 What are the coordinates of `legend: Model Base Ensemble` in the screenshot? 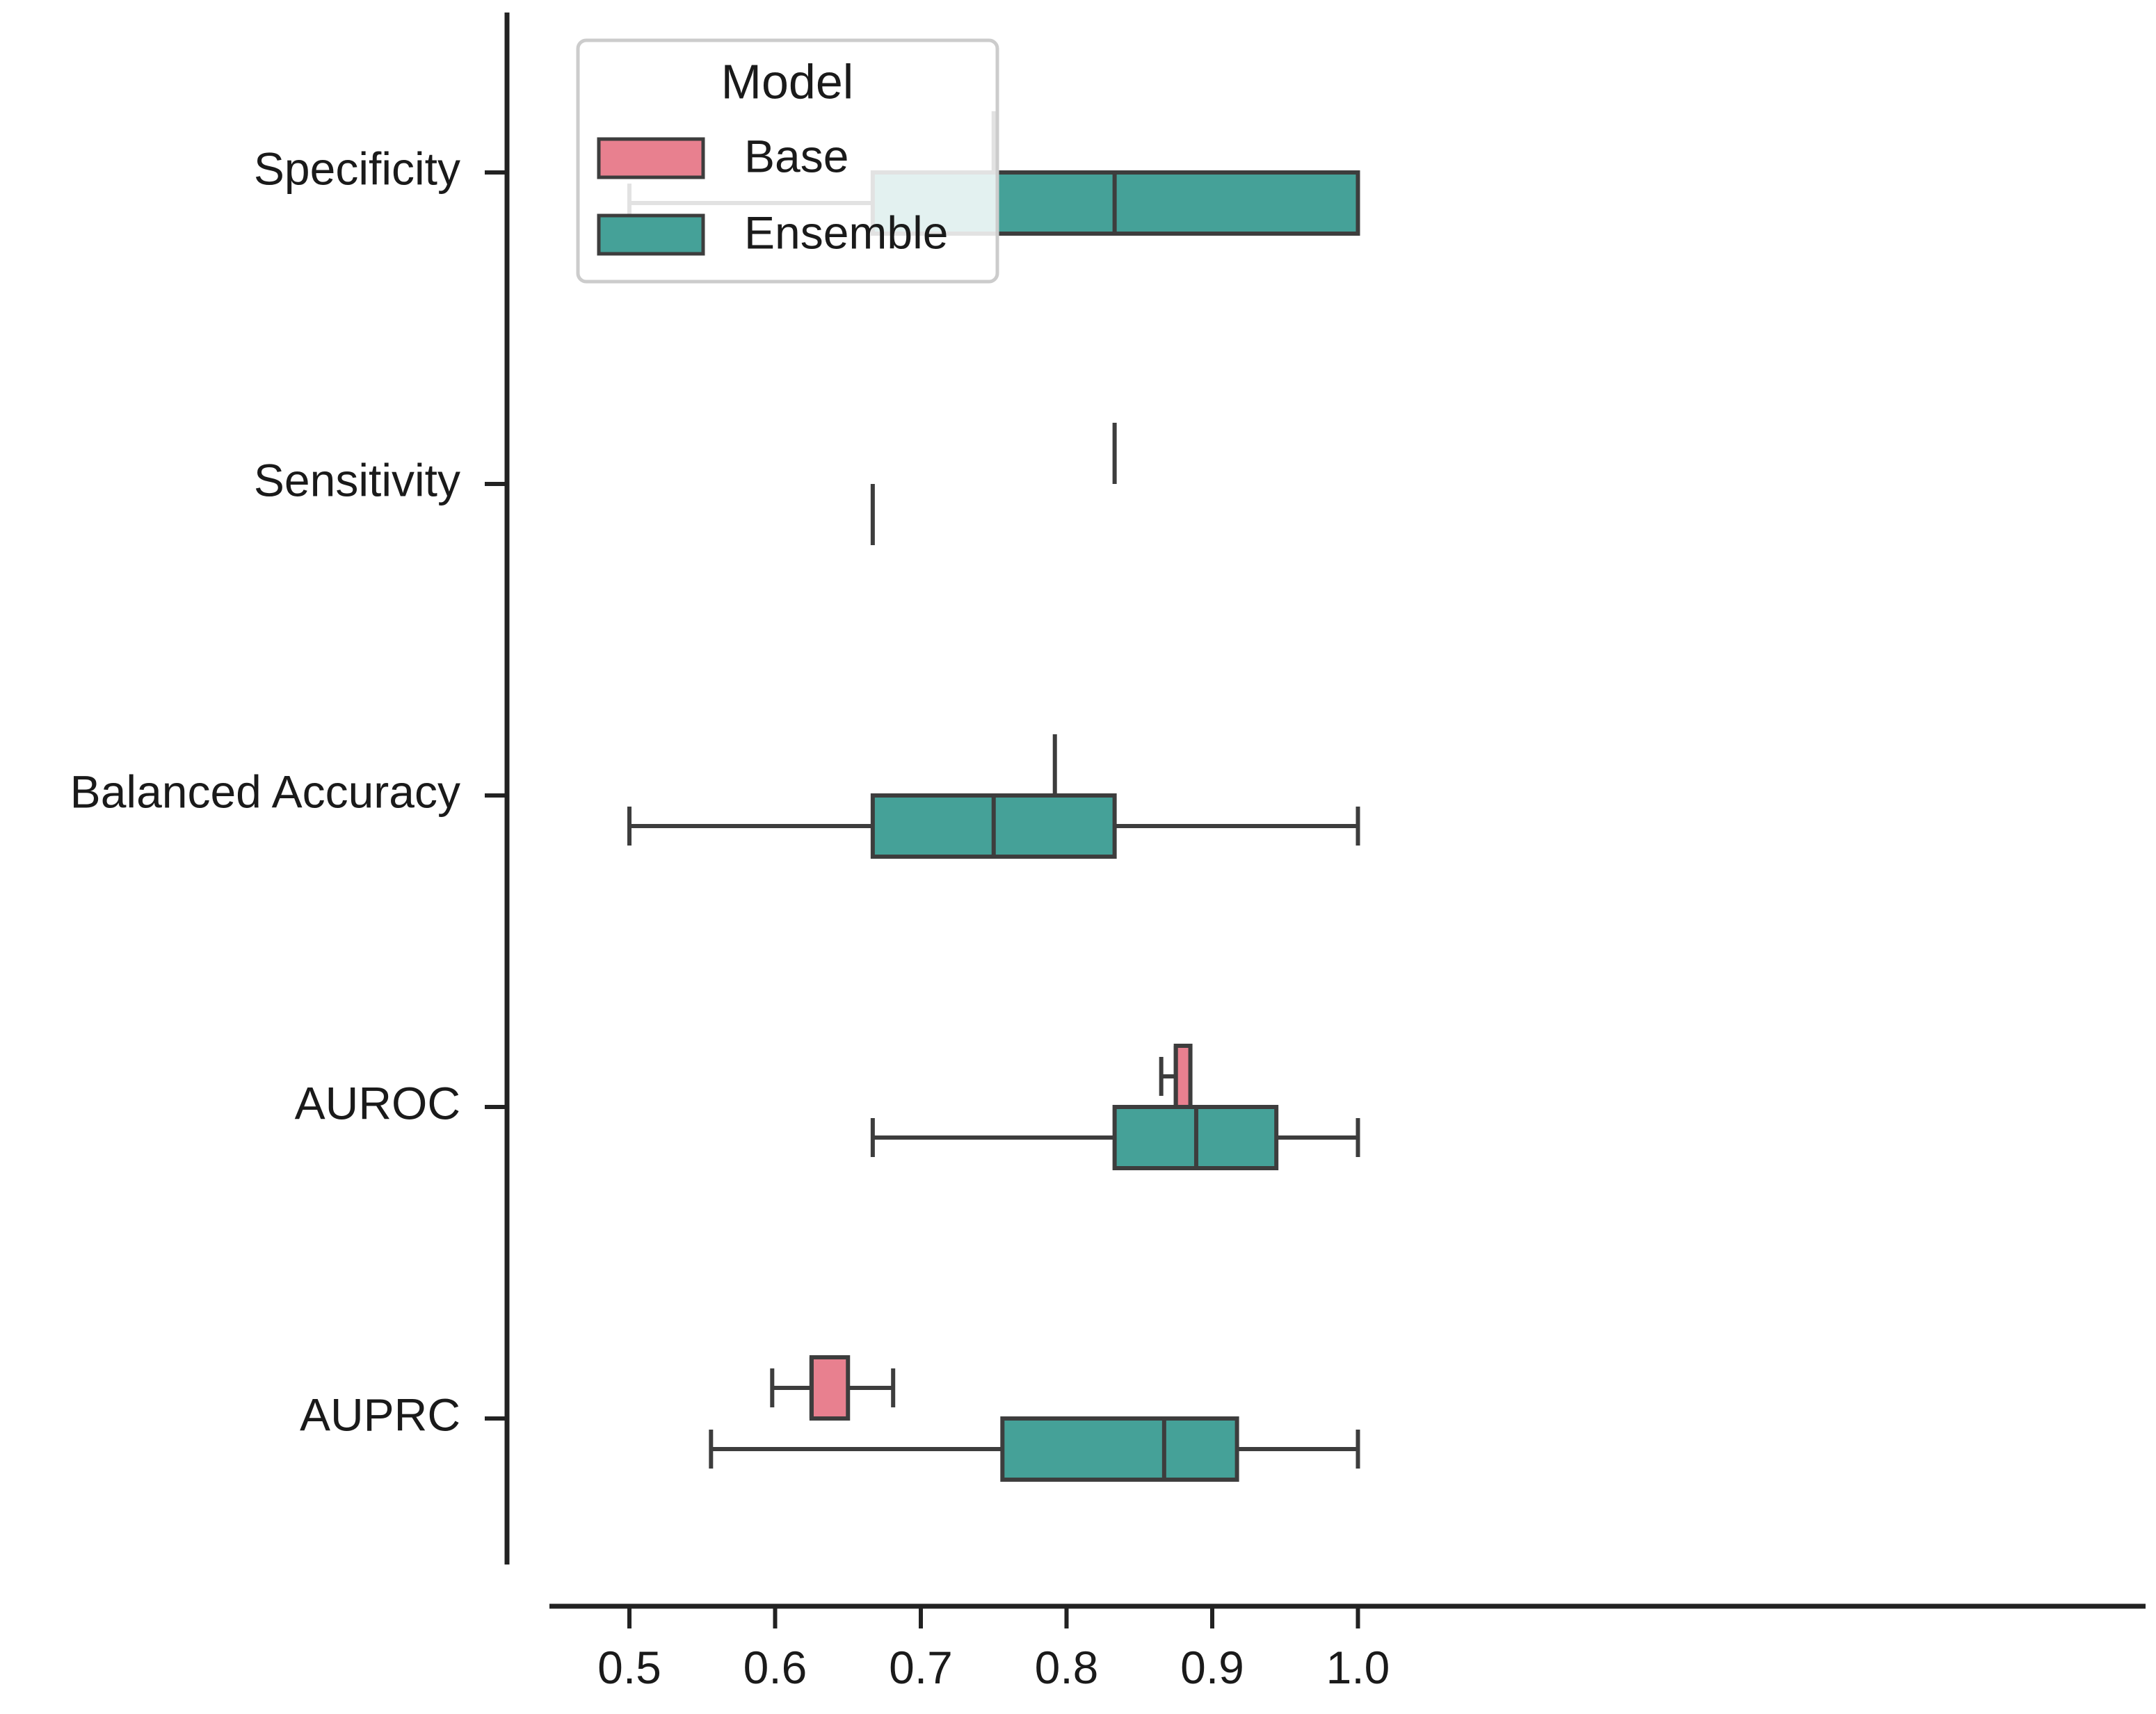 It's located at (787, 161).